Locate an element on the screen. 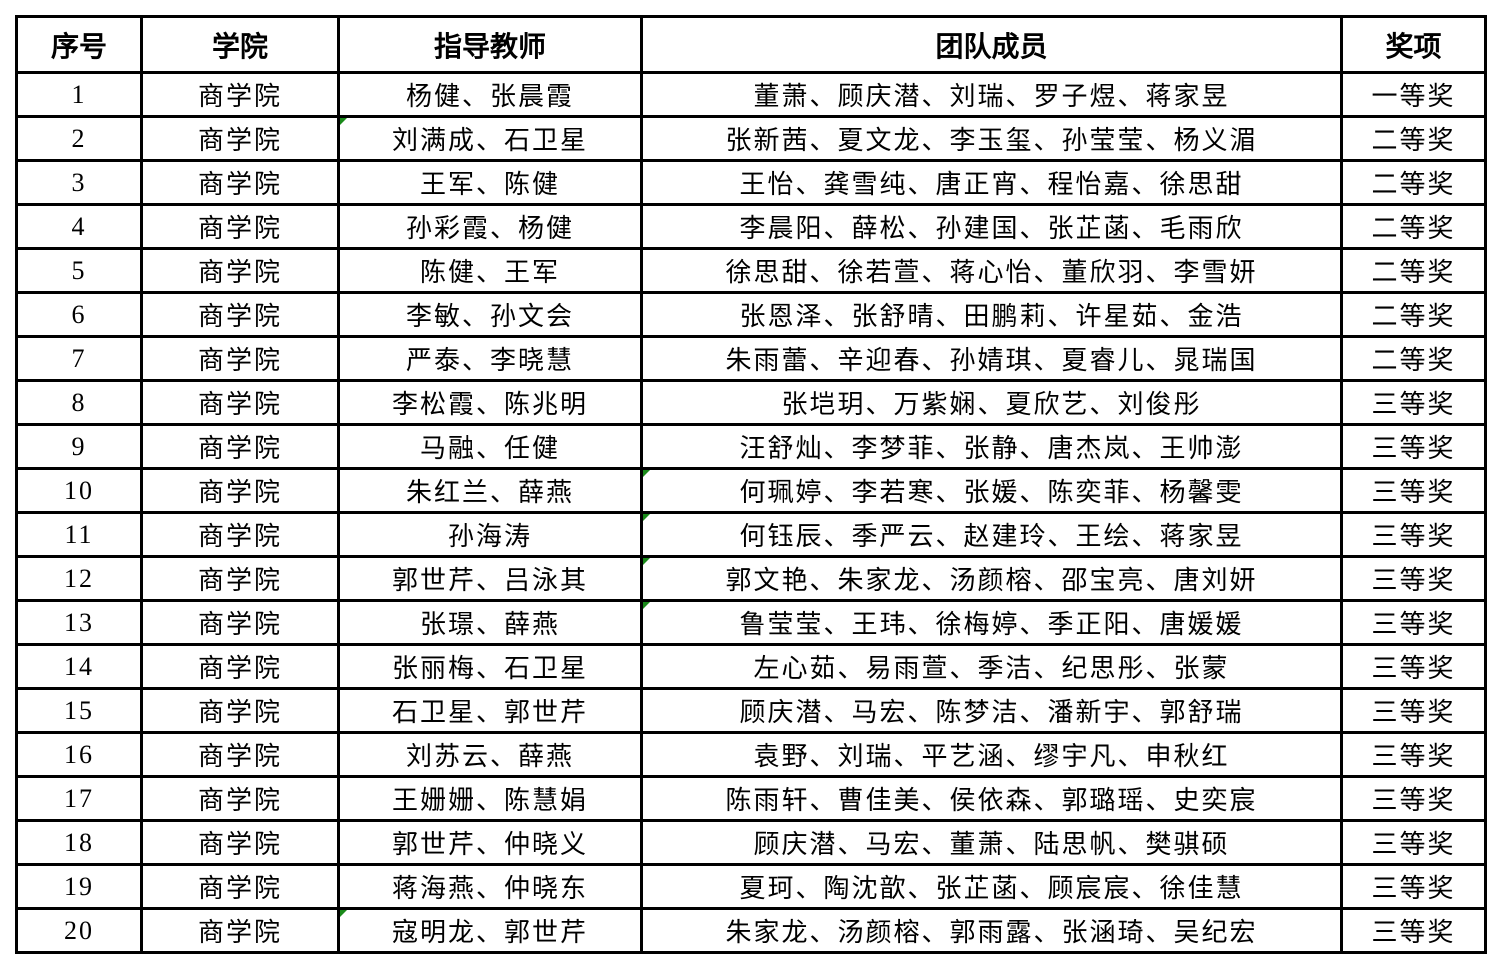 The width and height of the screenshot is (1502, 972). members-cell: 李晨阳、薛松、孙建国、张芷菡、毛雨欣 is located at coordinates (991, 226).